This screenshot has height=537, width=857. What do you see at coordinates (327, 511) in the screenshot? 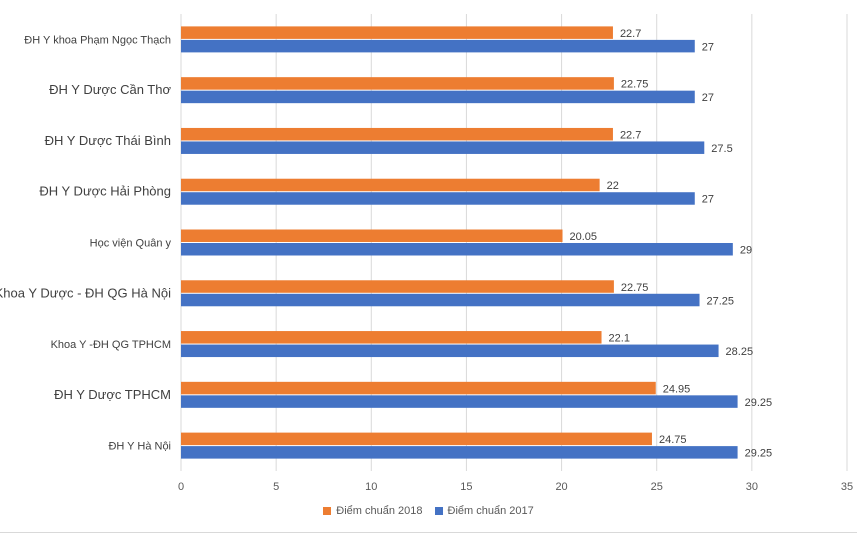
I see `legend-swatch-2018` at bounding box center [327, 511].